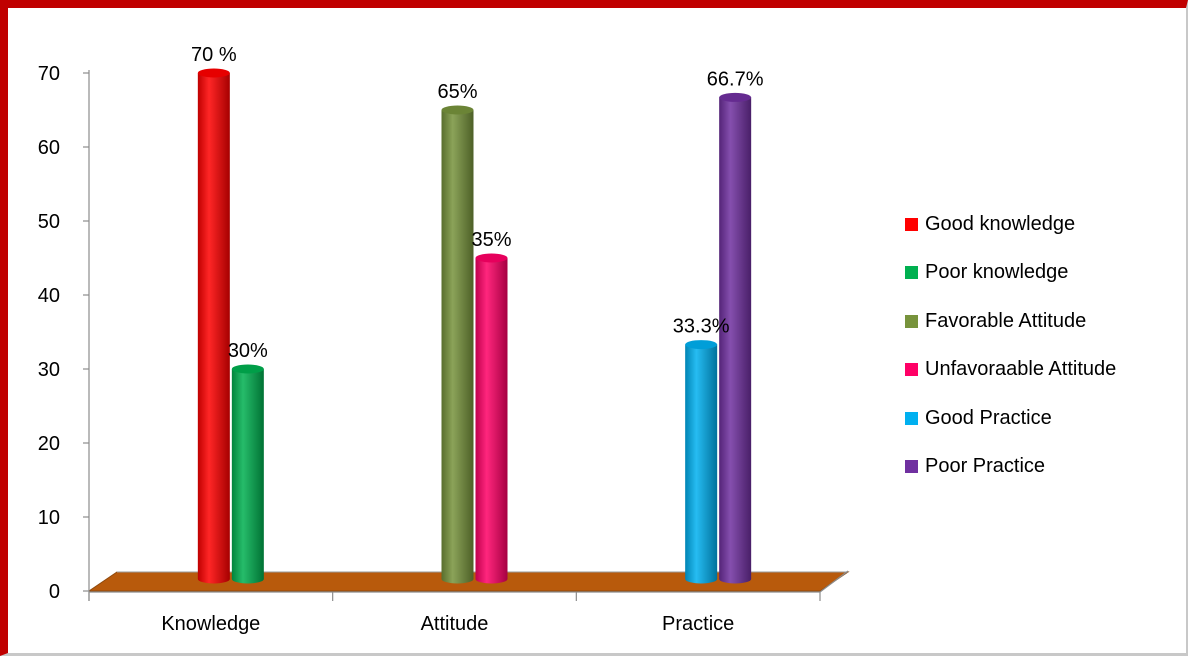 The height and width of the screenshot is (656, 1188). Describe the element at coordinates (457, 347) in the screenshot. I see `bar-body-favorable-attitude` at that location.